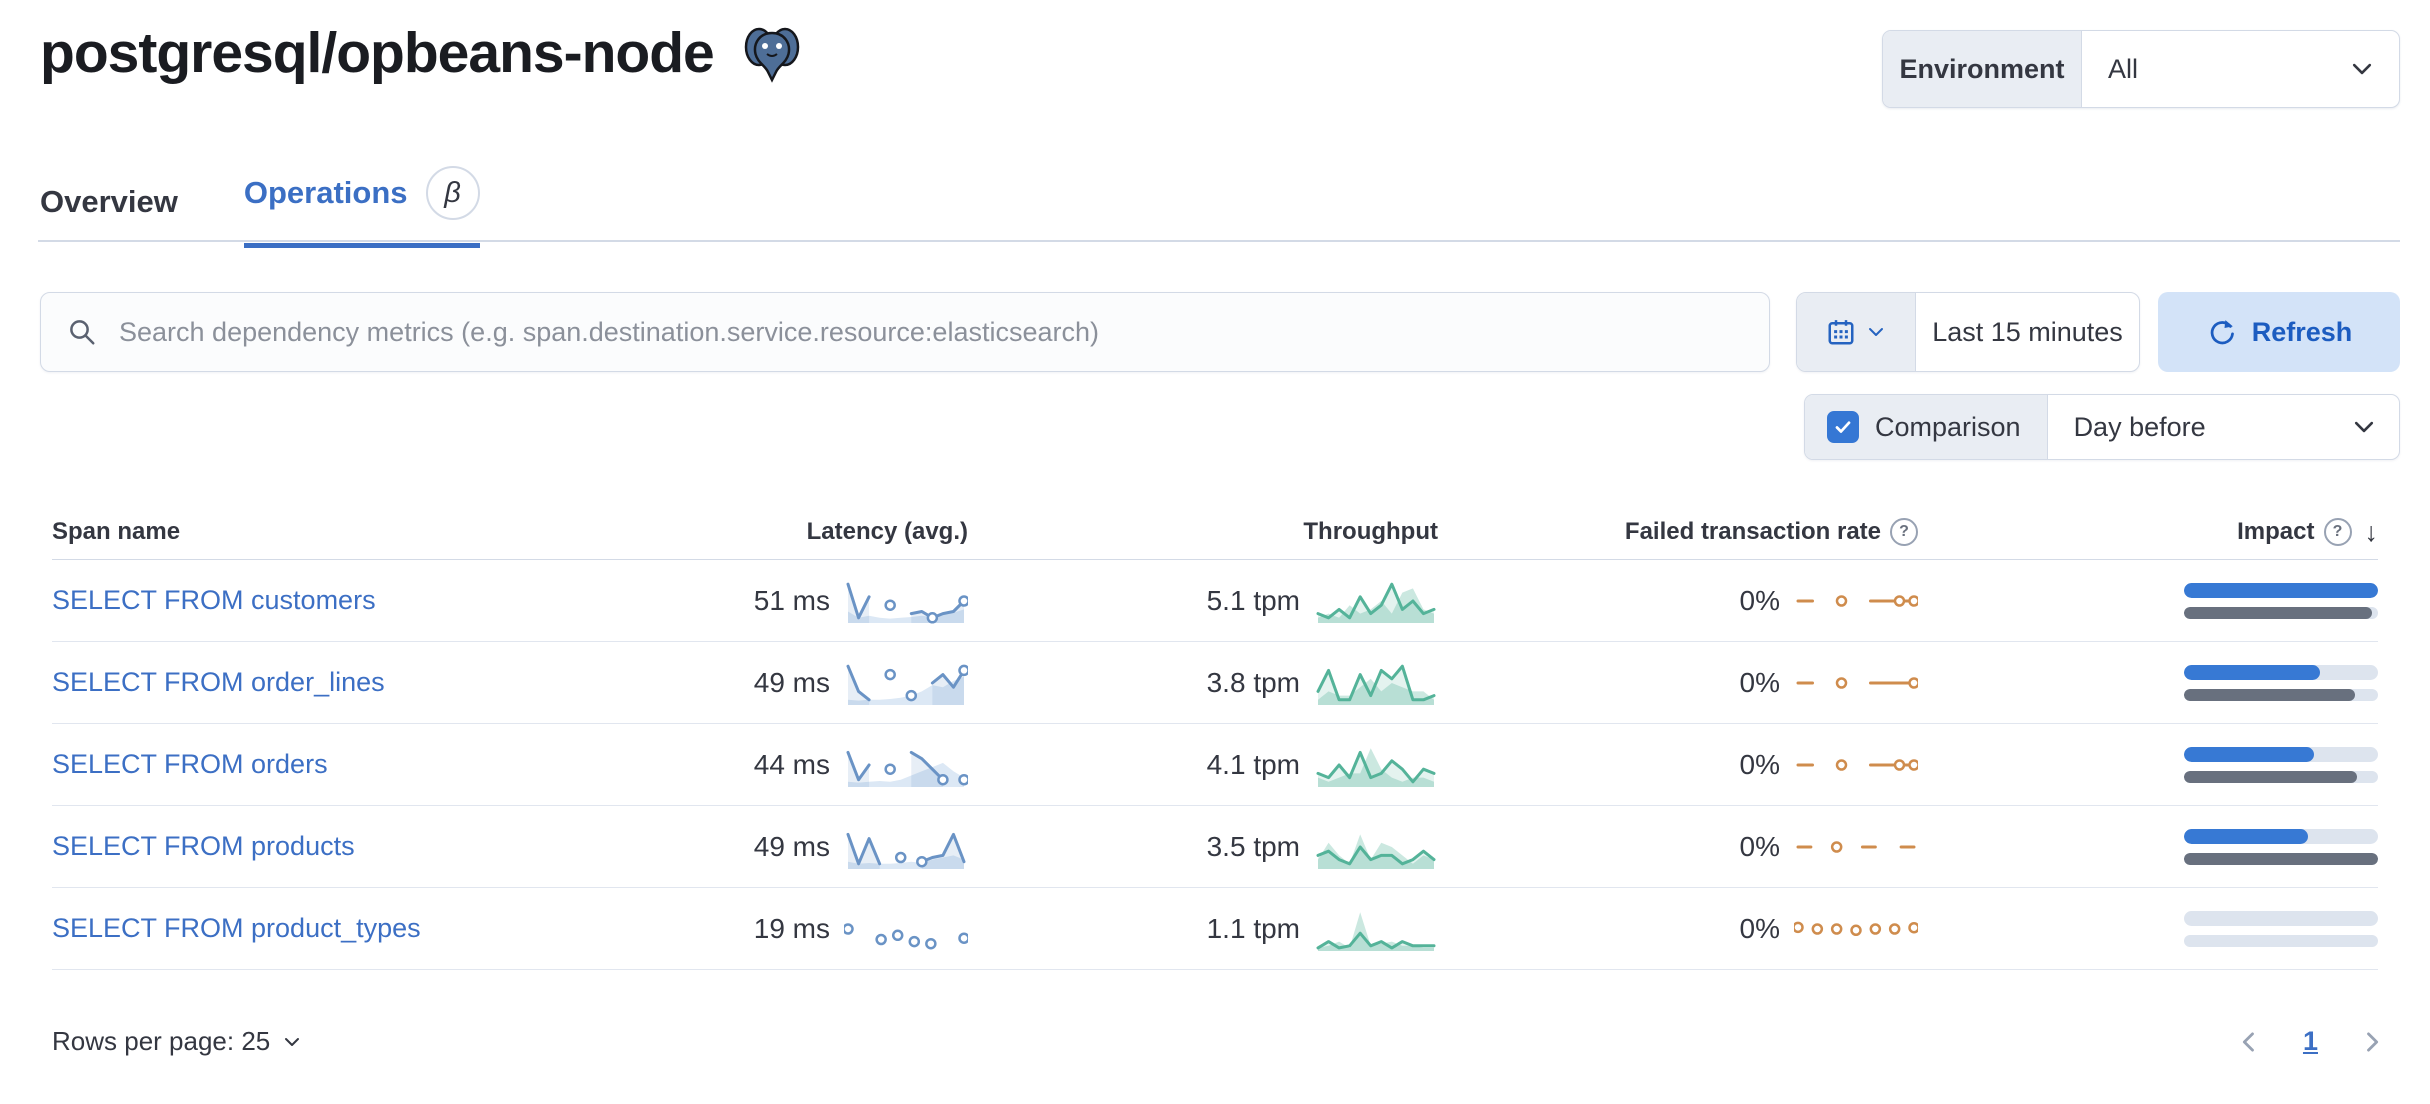 This screenshot has height=1104, width=2430. What do you see at coordinates (214, 600) in the screenshot?
I see `span-name-link: SELECT FROM customers` at bounding box center [214, 600].